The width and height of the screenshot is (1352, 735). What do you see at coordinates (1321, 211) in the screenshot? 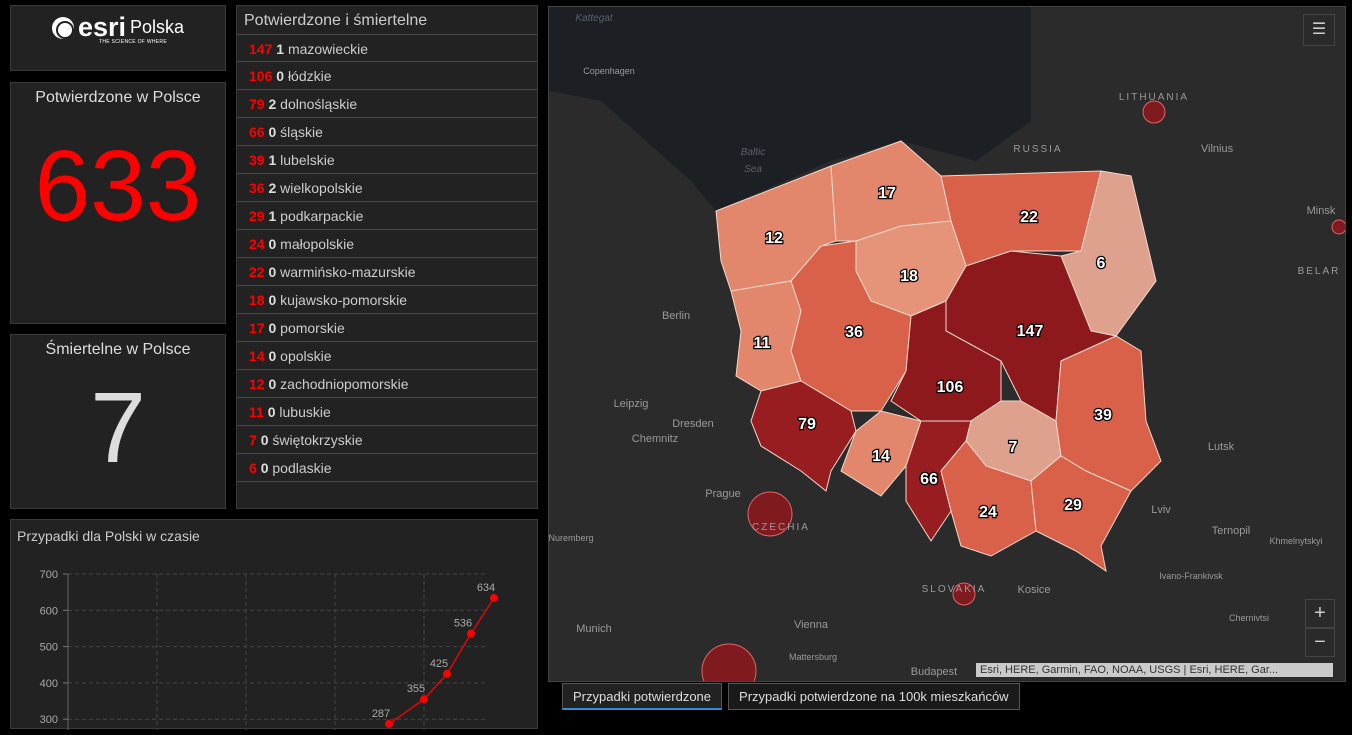
I see `place-label: Minsk` at bounding box center [1321, 211].